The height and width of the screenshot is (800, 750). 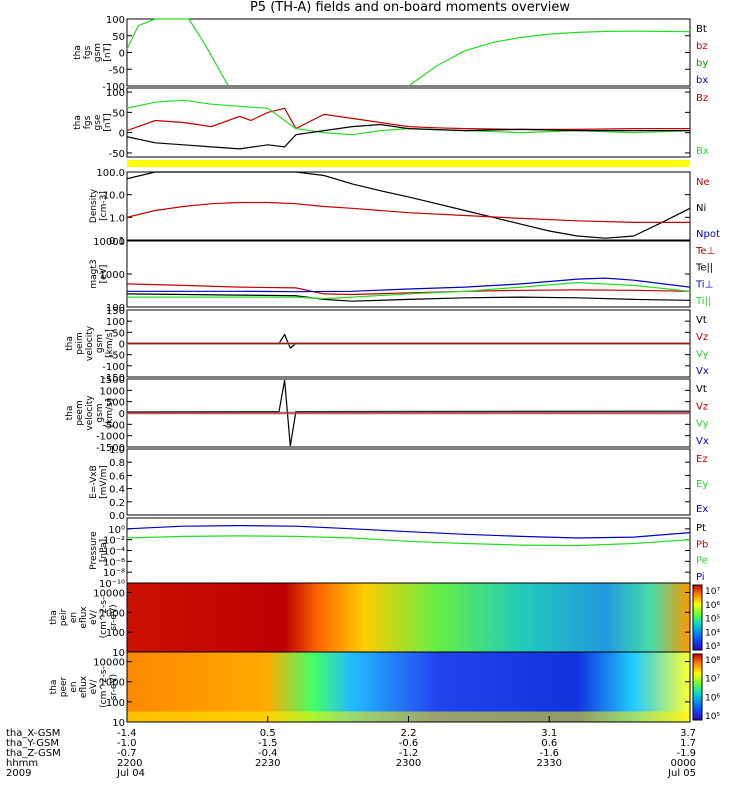 I want to click on y-axis-label: peir, so click(x=64, y=617).